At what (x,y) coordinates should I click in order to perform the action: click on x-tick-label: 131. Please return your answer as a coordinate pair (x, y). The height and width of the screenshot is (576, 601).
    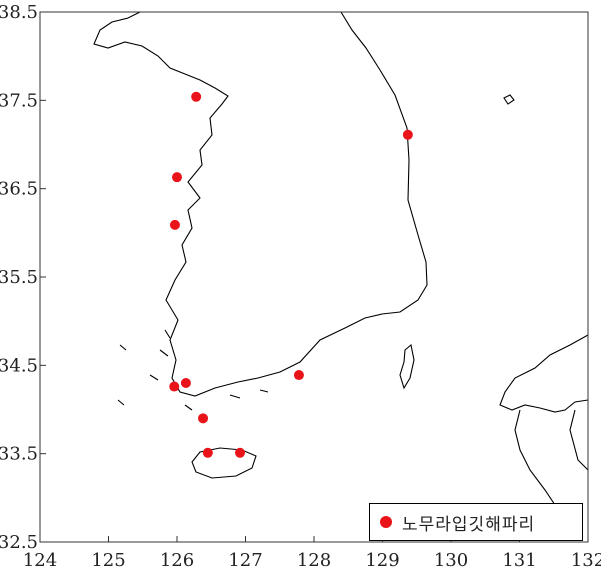
    Looking at the image, I should click on (519, 560).